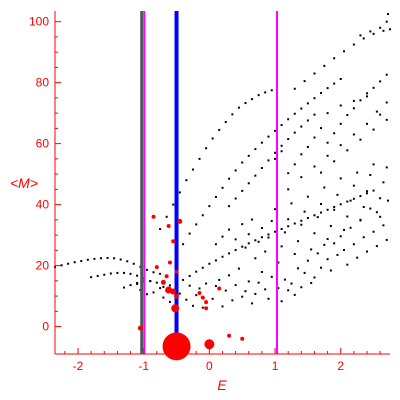  What do you see at coordinates (222, 385) in the screenshot?
I see `x-axis-label: E` at bounding box center [222, 385].